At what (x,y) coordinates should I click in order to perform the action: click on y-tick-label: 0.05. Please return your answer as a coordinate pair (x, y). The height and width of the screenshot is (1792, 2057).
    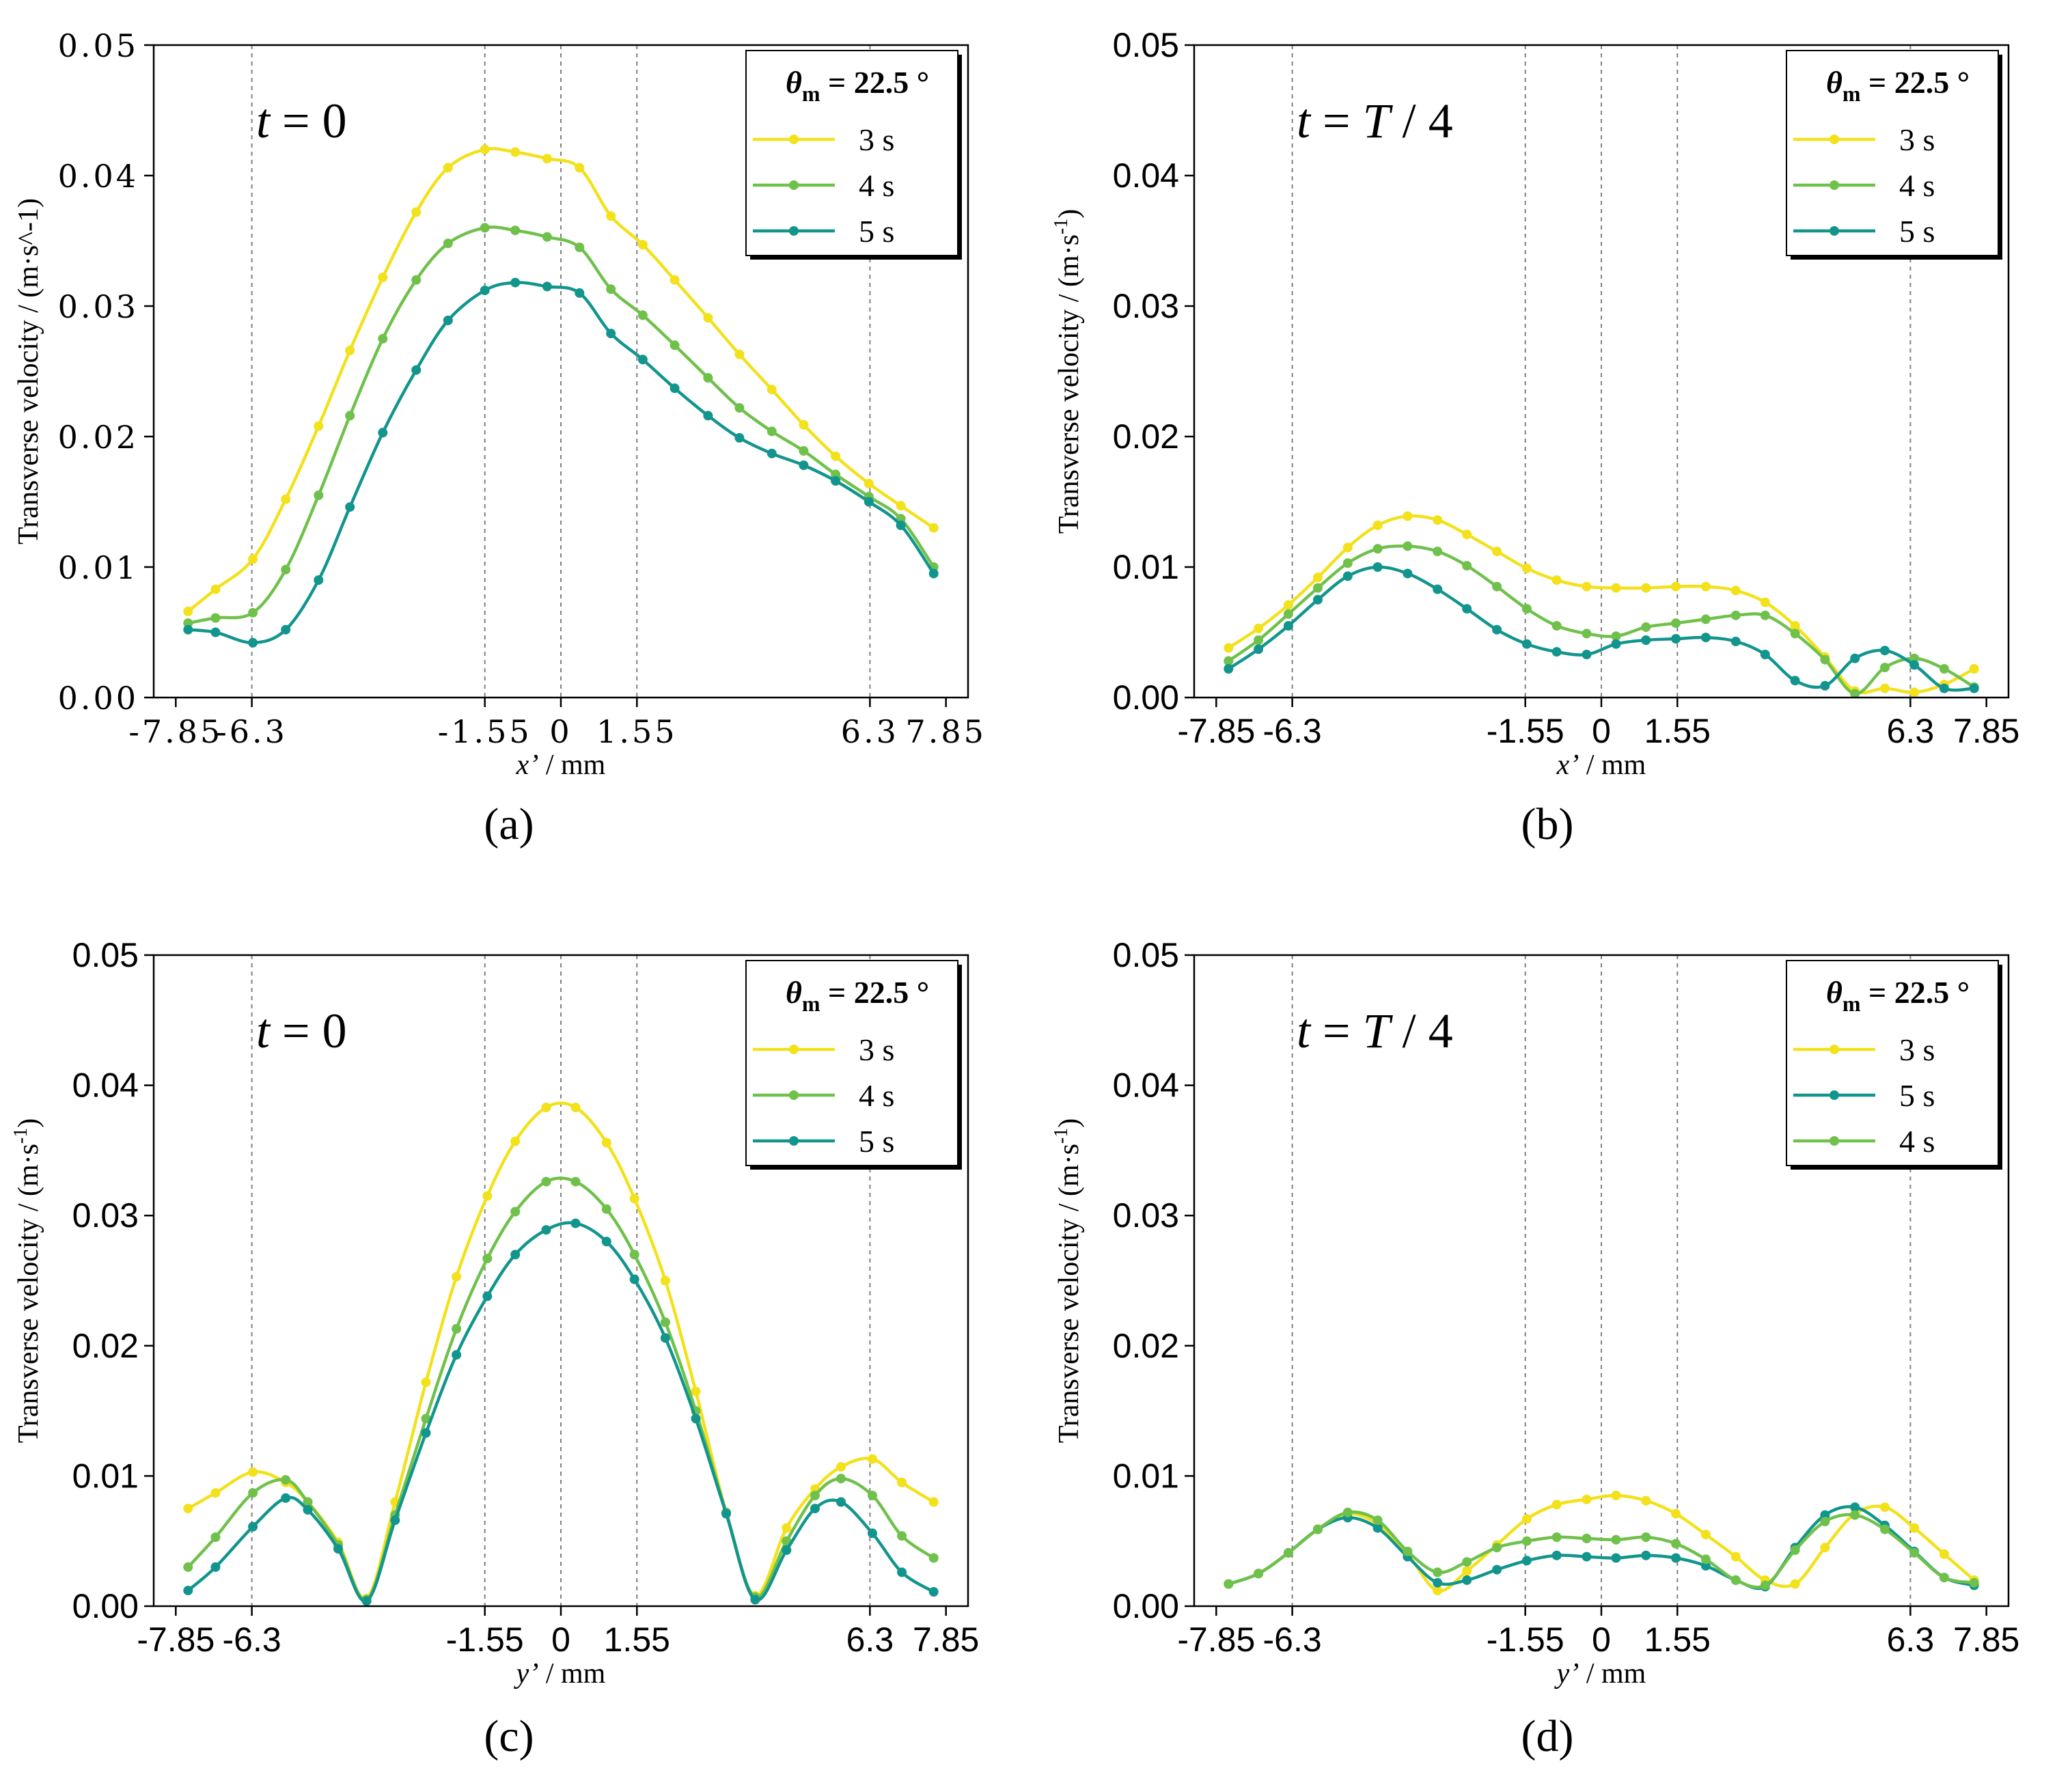
    Looking at the image, I should click on (1146, 45).